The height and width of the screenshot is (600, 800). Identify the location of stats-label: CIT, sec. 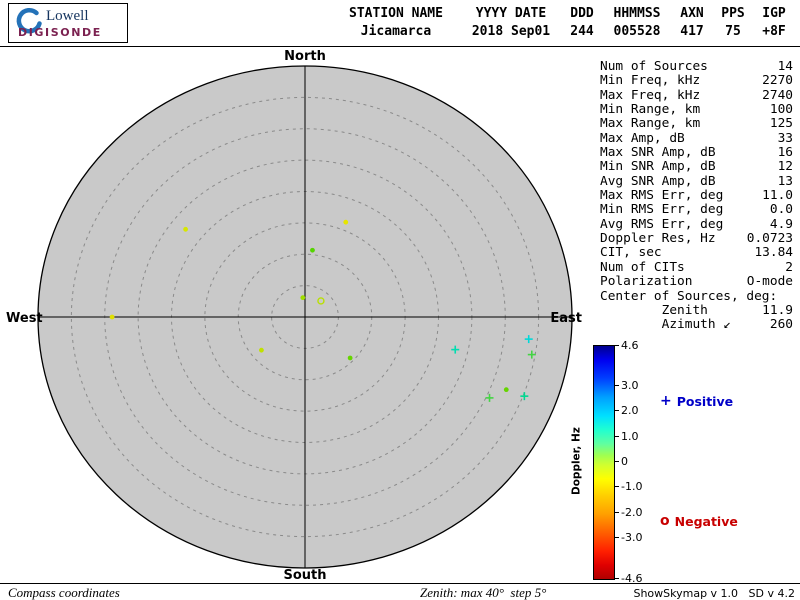
(631, 253).